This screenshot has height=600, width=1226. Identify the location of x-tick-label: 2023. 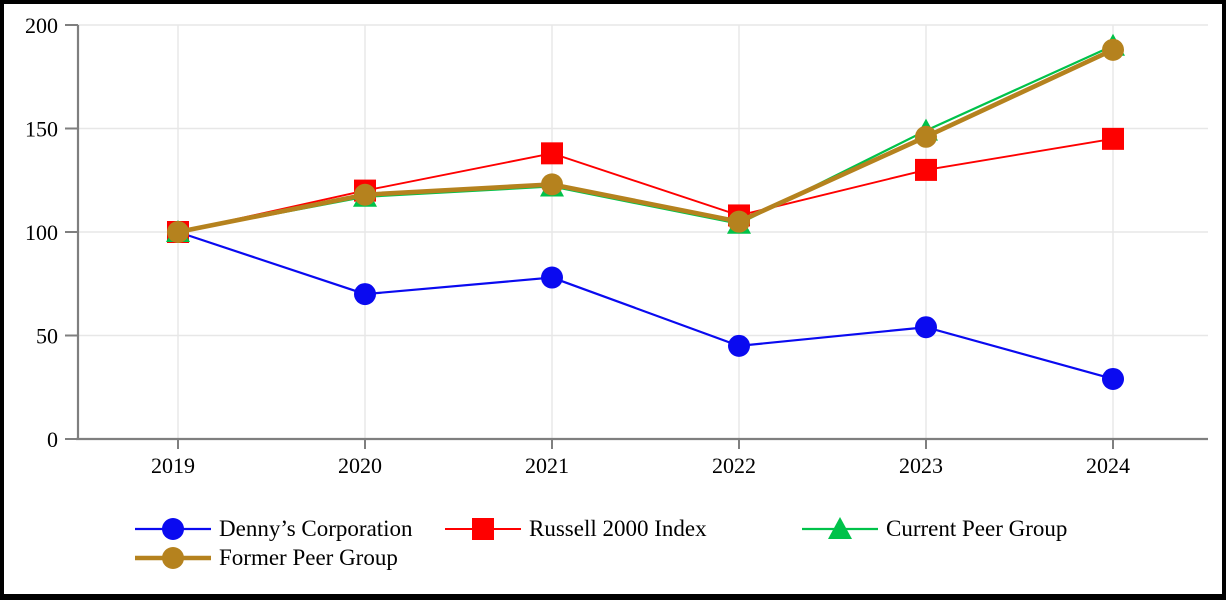
(921, 465).